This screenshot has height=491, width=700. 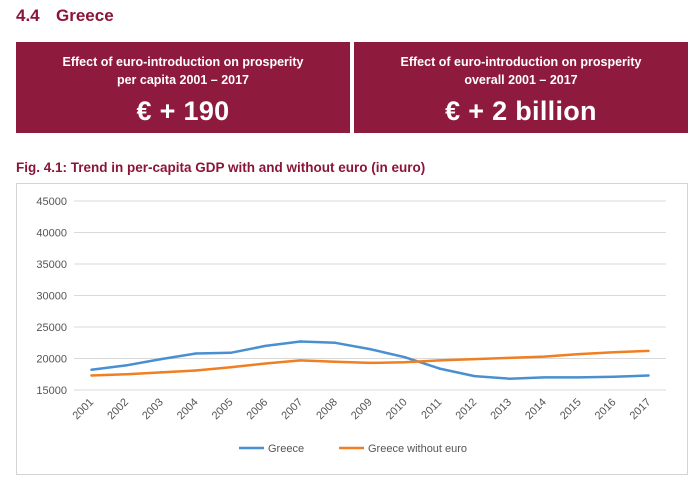 I want to click on series-line-greece, so click(x=370, y=360).